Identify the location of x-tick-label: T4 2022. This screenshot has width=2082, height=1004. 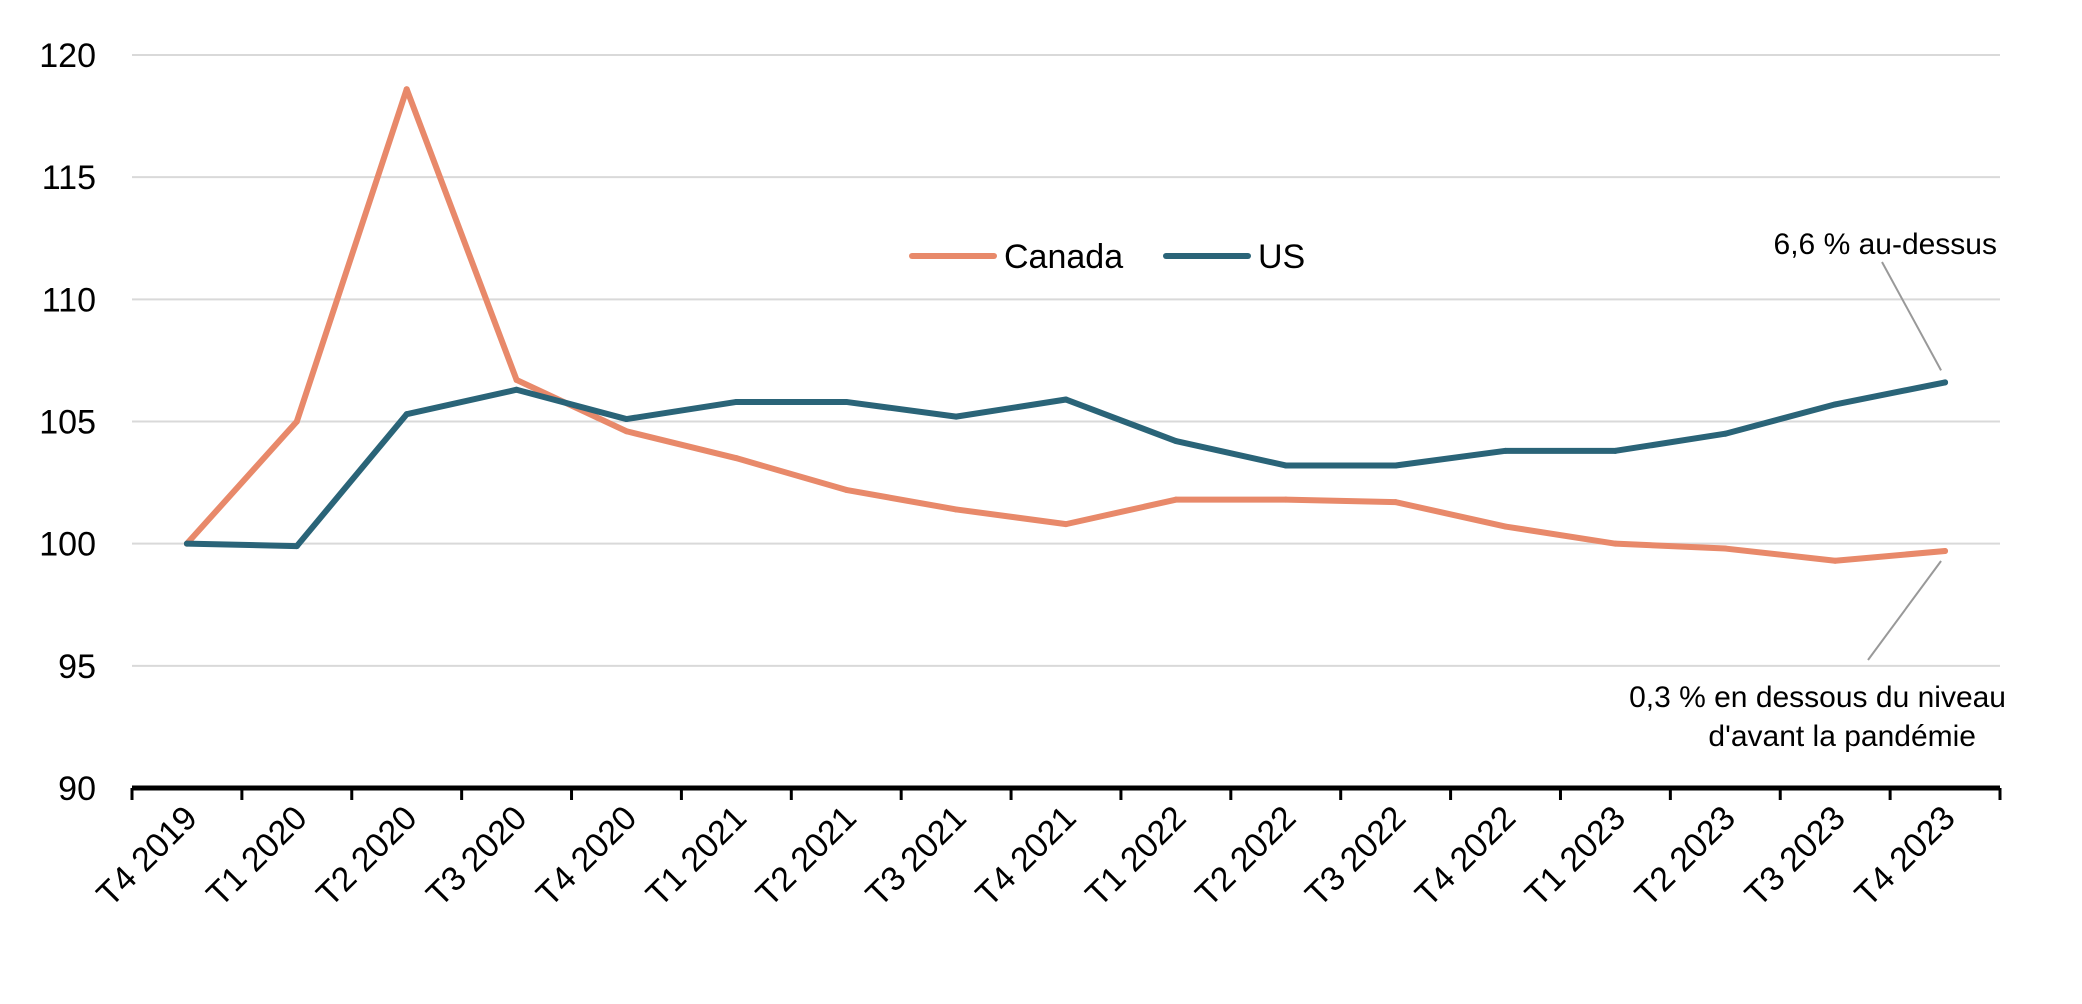
(1465, 856).